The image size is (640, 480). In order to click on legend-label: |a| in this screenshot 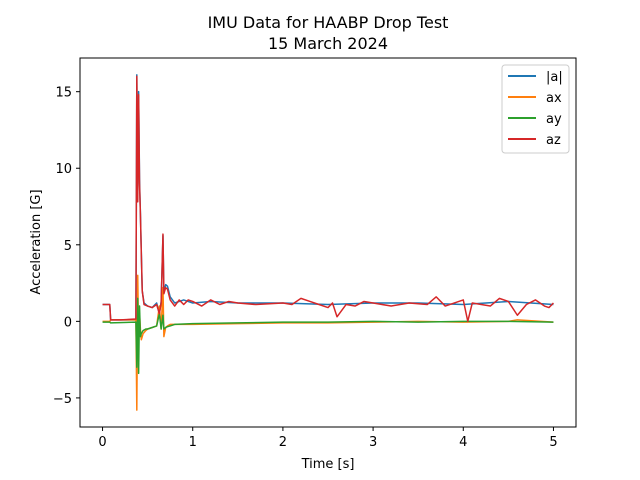, I will do `click(554, 77)`.